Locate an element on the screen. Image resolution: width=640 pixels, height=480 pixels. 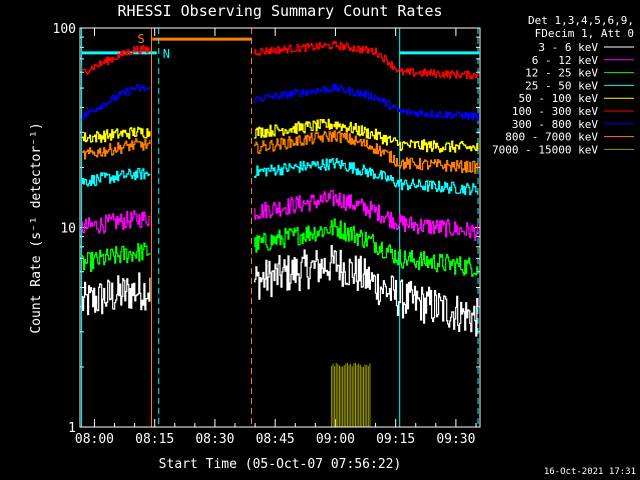
x-tick-label: 08:30 is located at coordinates (214, 439).